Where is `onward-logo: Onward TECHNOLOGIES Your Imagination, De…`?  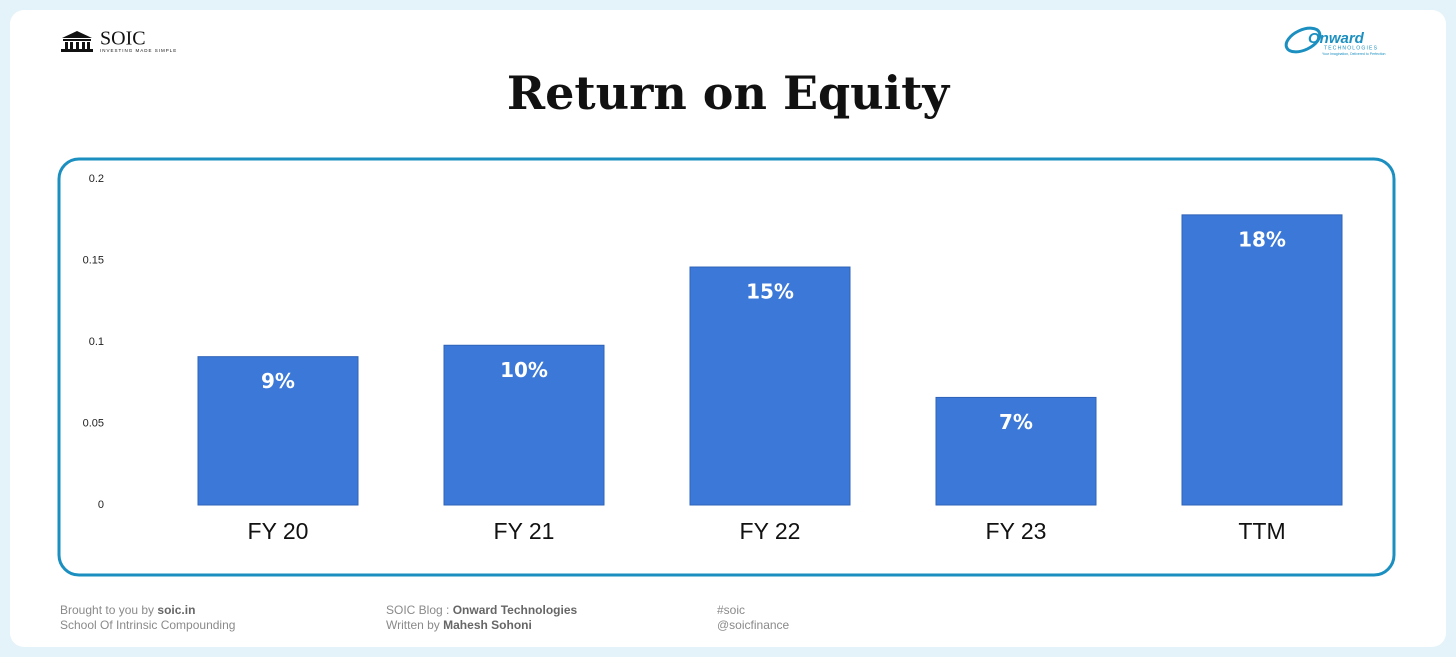
onward-logo: Onward TECHNOLOGIES Your Imagination, De… is located at coordinates (1335, 41).